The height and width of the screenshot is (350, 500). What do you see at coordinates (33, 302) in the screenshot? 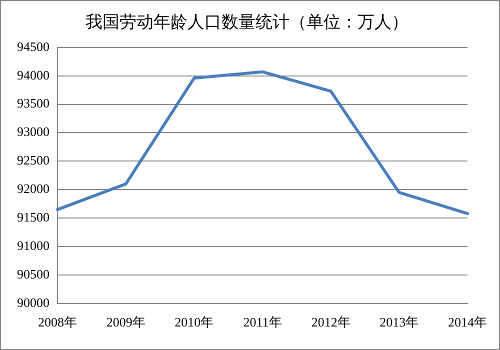
I see `y-tick-label: 90000` at bounding box center [33, 302].